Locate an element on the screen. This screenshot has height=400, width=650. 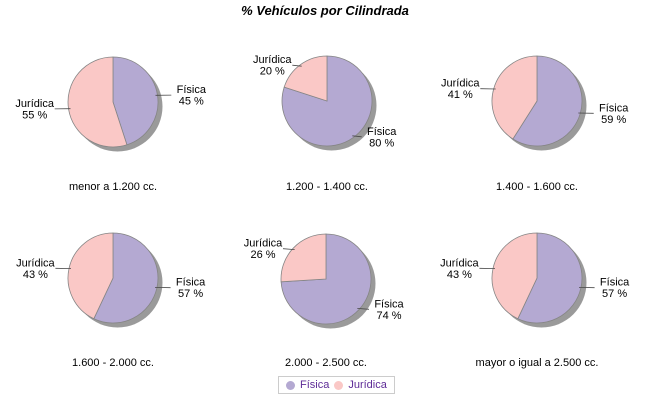
pie-caption: 1.400 - 1.600 cc. is located at coordinates (537, 187).